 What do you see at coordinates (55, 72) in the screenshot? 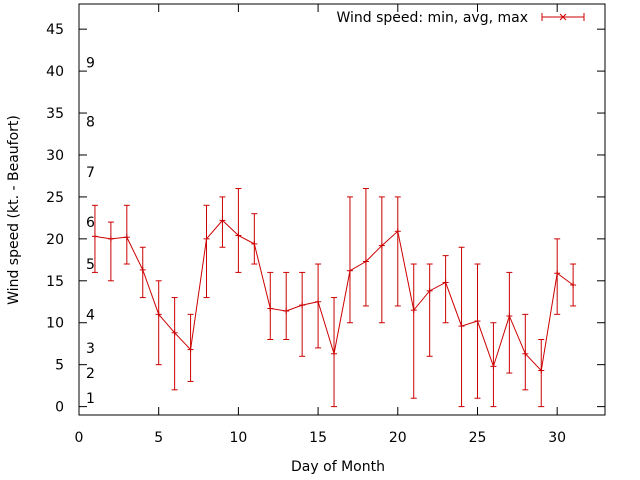
I see `y-tick-label: 40` at bounding box center [55, 72].